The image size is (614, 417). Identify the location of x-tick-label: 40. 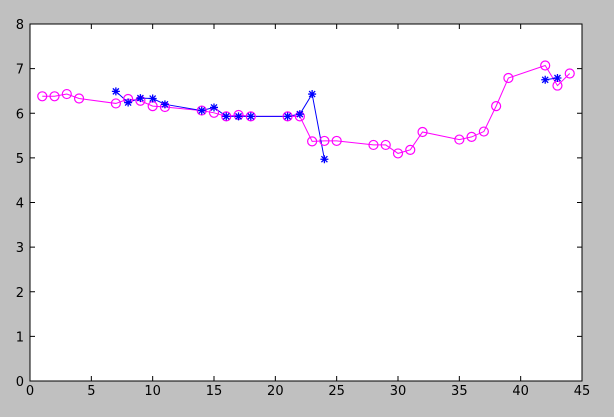
(520, 391).